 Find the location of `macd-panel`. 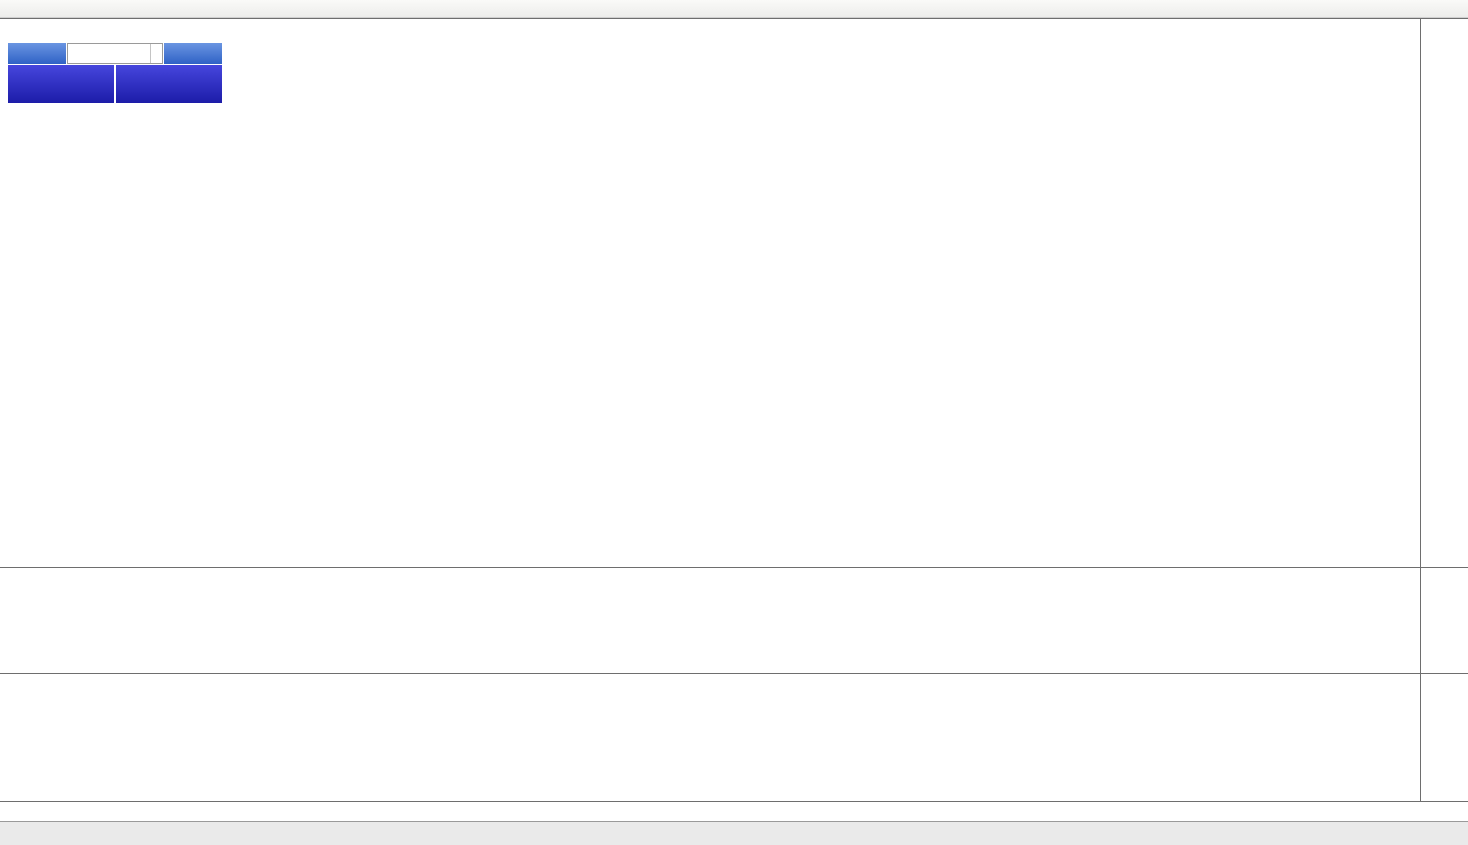

macd-panel is located at coordinates (734, 620).